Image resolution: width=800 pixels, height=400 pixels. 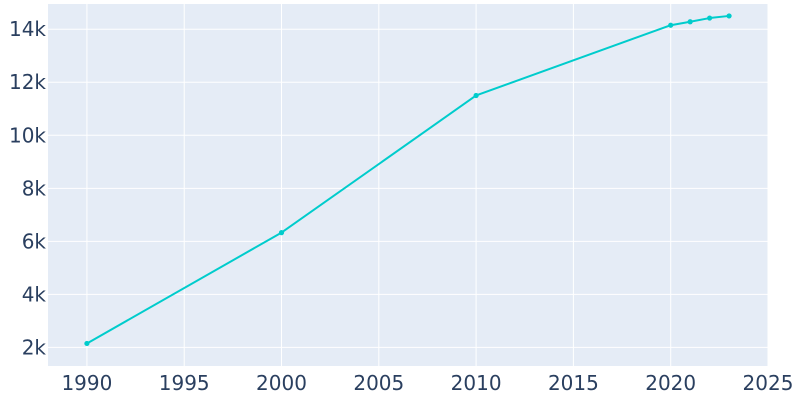 I want to click on y-tick-label: 4k, so click(x=34, y=294).